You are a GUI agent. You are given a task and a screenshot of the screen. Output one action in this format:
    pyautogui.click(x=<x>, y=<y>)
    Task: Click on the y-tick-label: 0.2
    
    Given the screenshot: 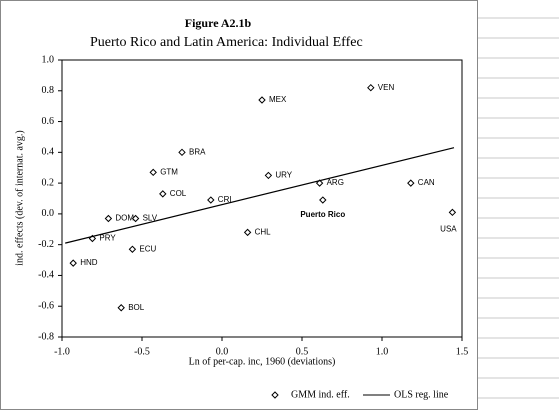 What is the action you would take?
    pyautogui.click(x=48, y=182)
    